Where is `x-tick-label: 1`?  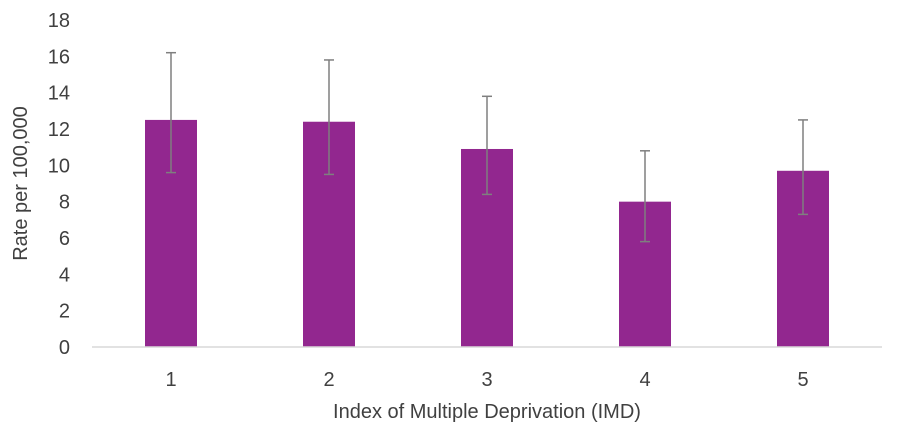 x-tick-label: 1 is located at coordinates (170, 380).